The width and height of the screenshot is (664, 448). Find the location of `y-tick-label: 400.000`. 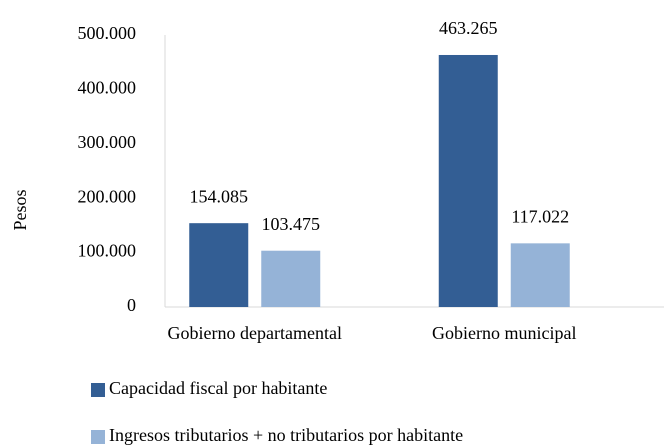

y-tick-label: 400.000 is located at coordinates (107, 88).